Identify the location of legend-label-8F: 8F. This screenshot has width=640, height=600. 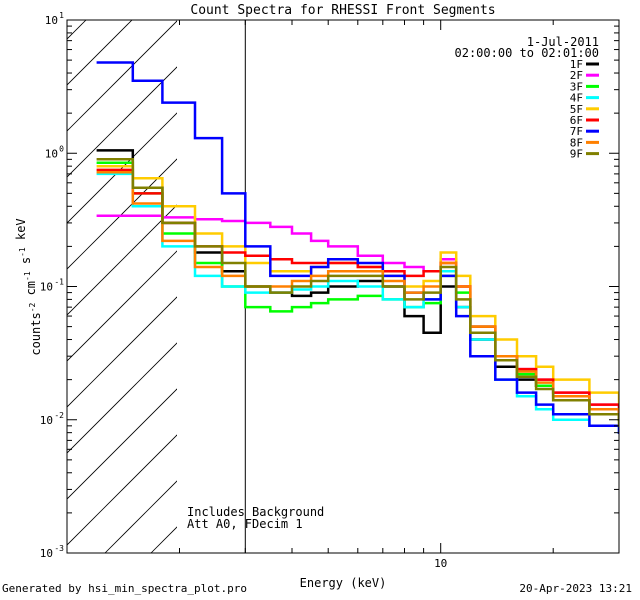
(576, 142).